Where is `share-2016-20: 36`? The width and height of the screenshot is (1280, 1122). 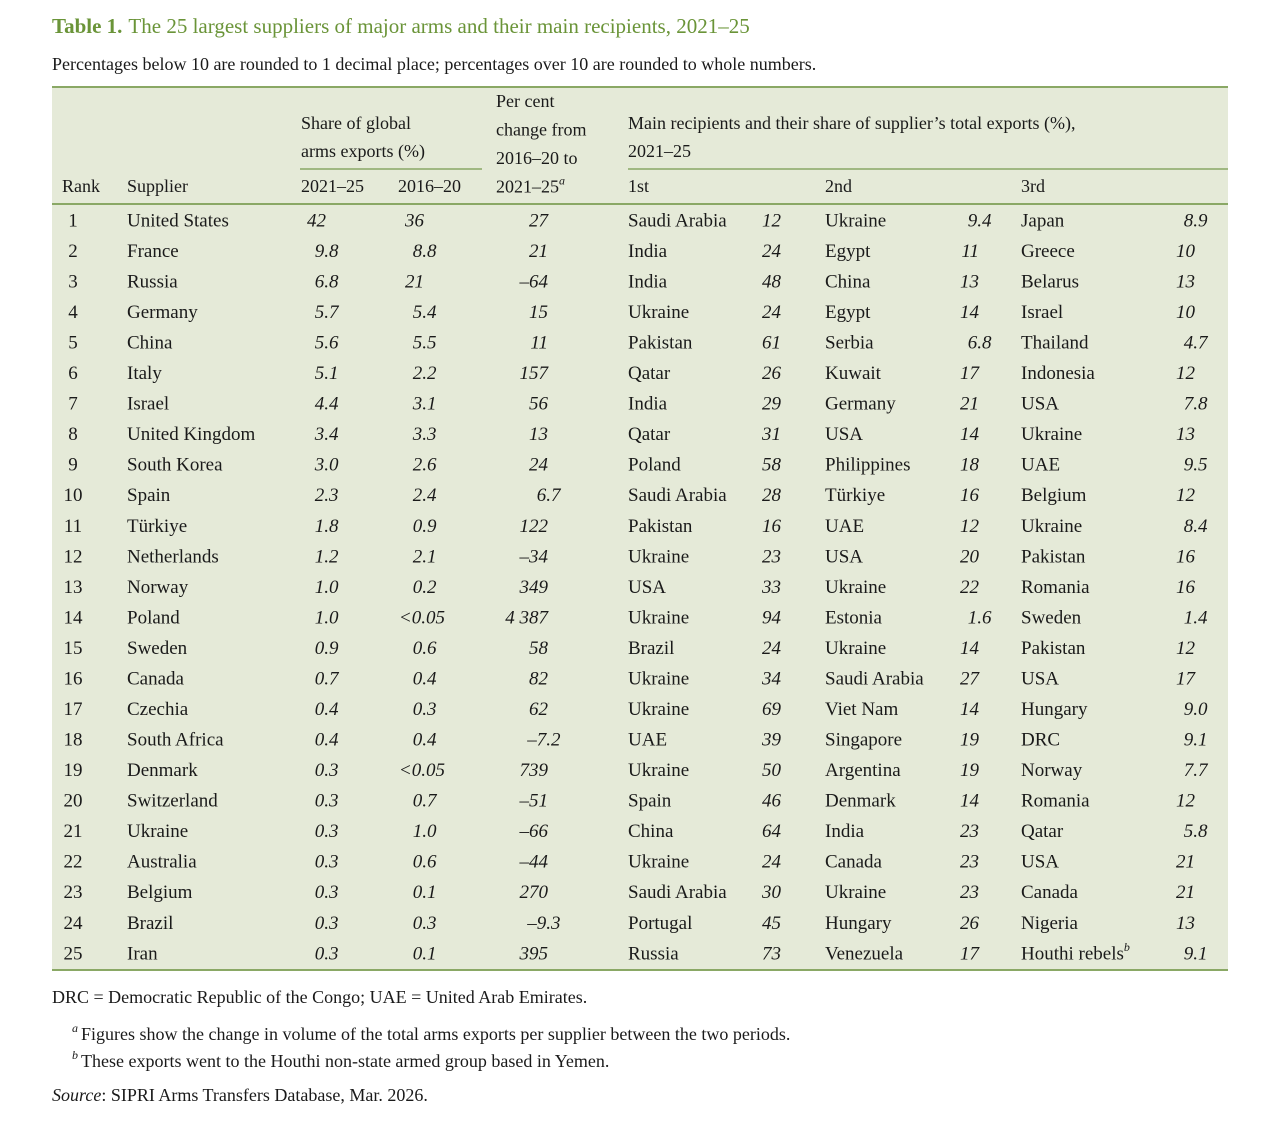 share-2016-20: 36 is located at coordinates (414, 220).